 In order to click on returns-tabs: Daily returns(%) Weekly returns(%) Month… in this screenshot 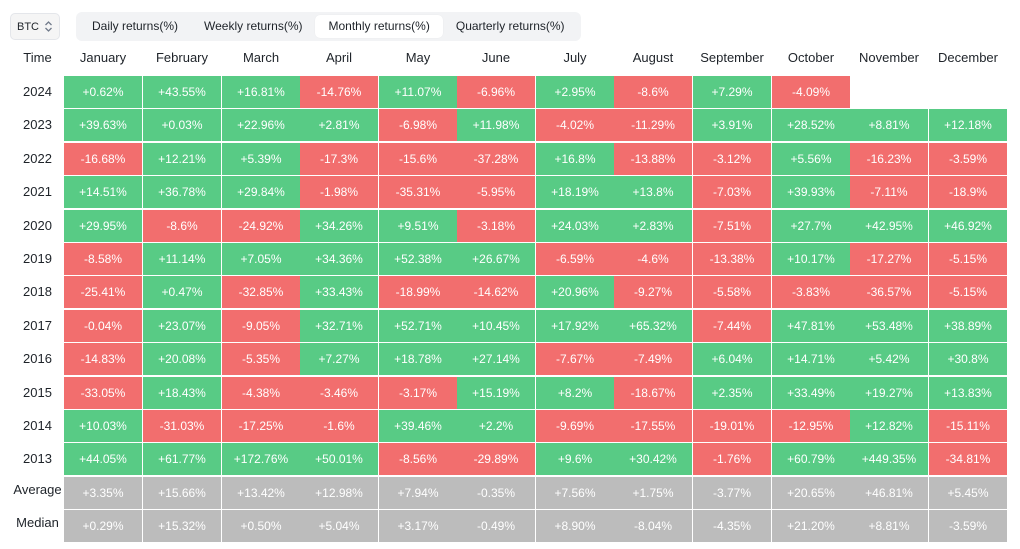, I will do `click(328, 26)`.